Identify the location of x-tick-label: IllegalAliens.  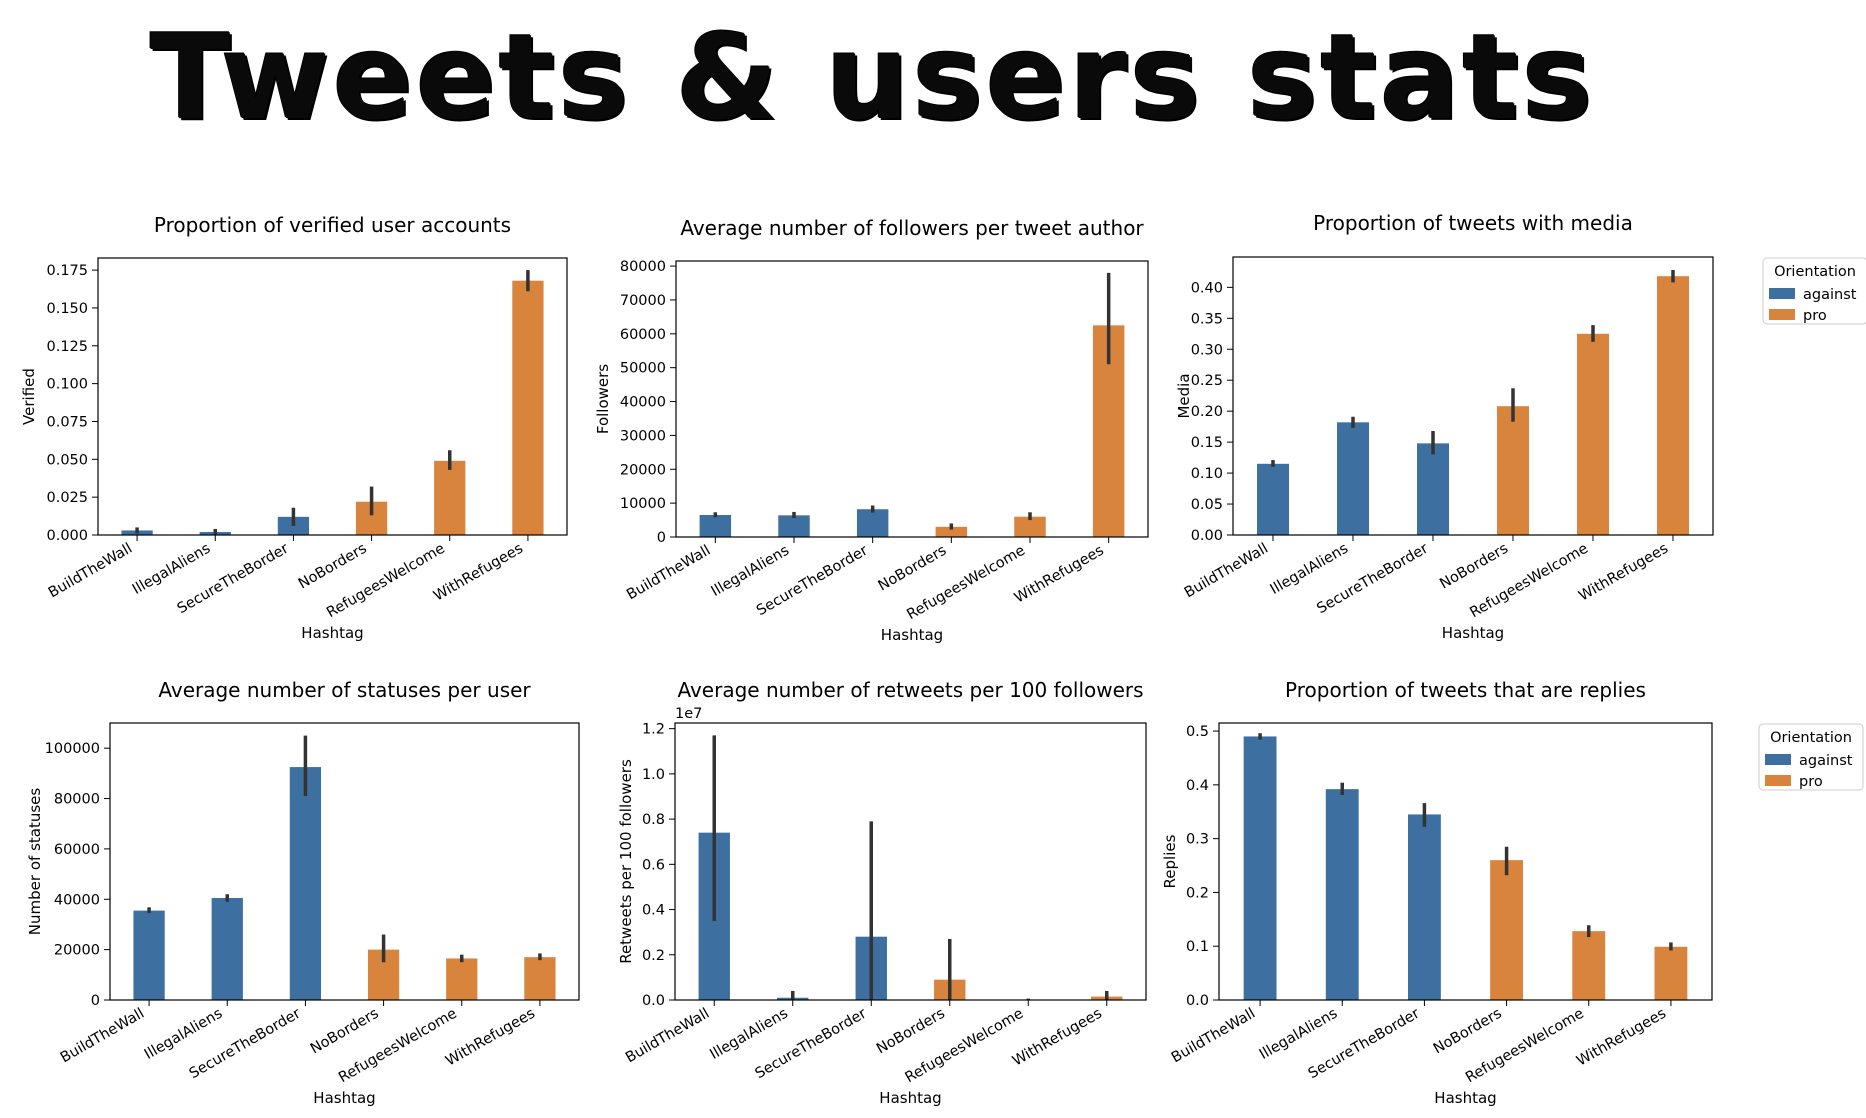
(1298, 1034).